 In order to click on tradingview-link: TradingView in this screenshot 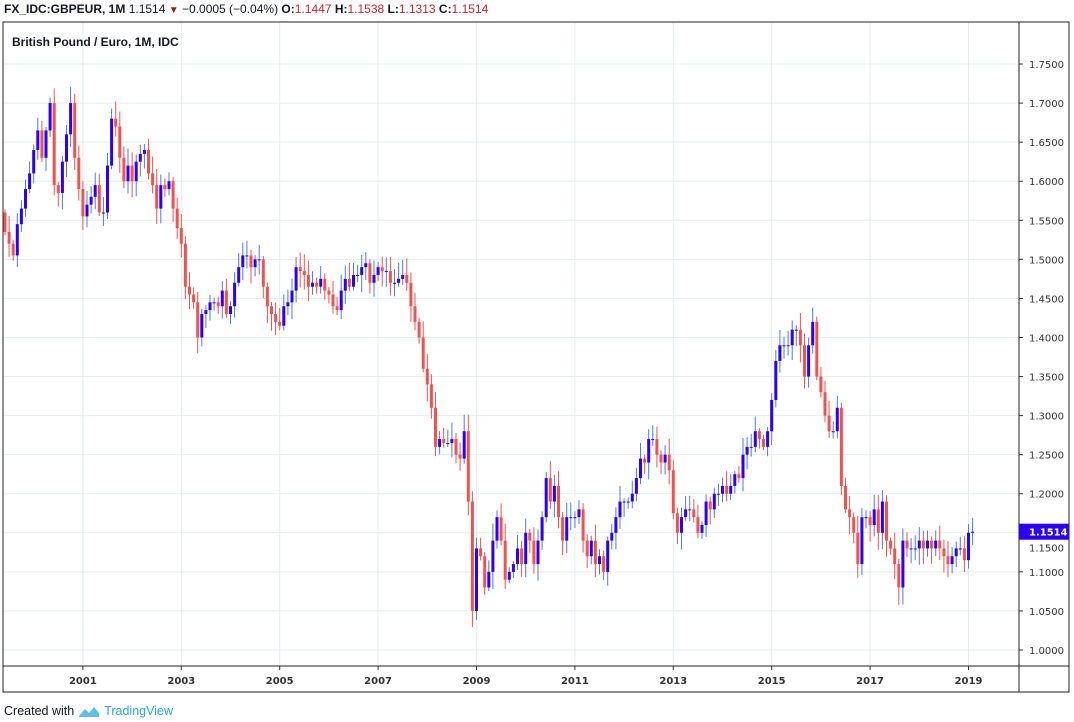, I will do `click(138, 711)`.